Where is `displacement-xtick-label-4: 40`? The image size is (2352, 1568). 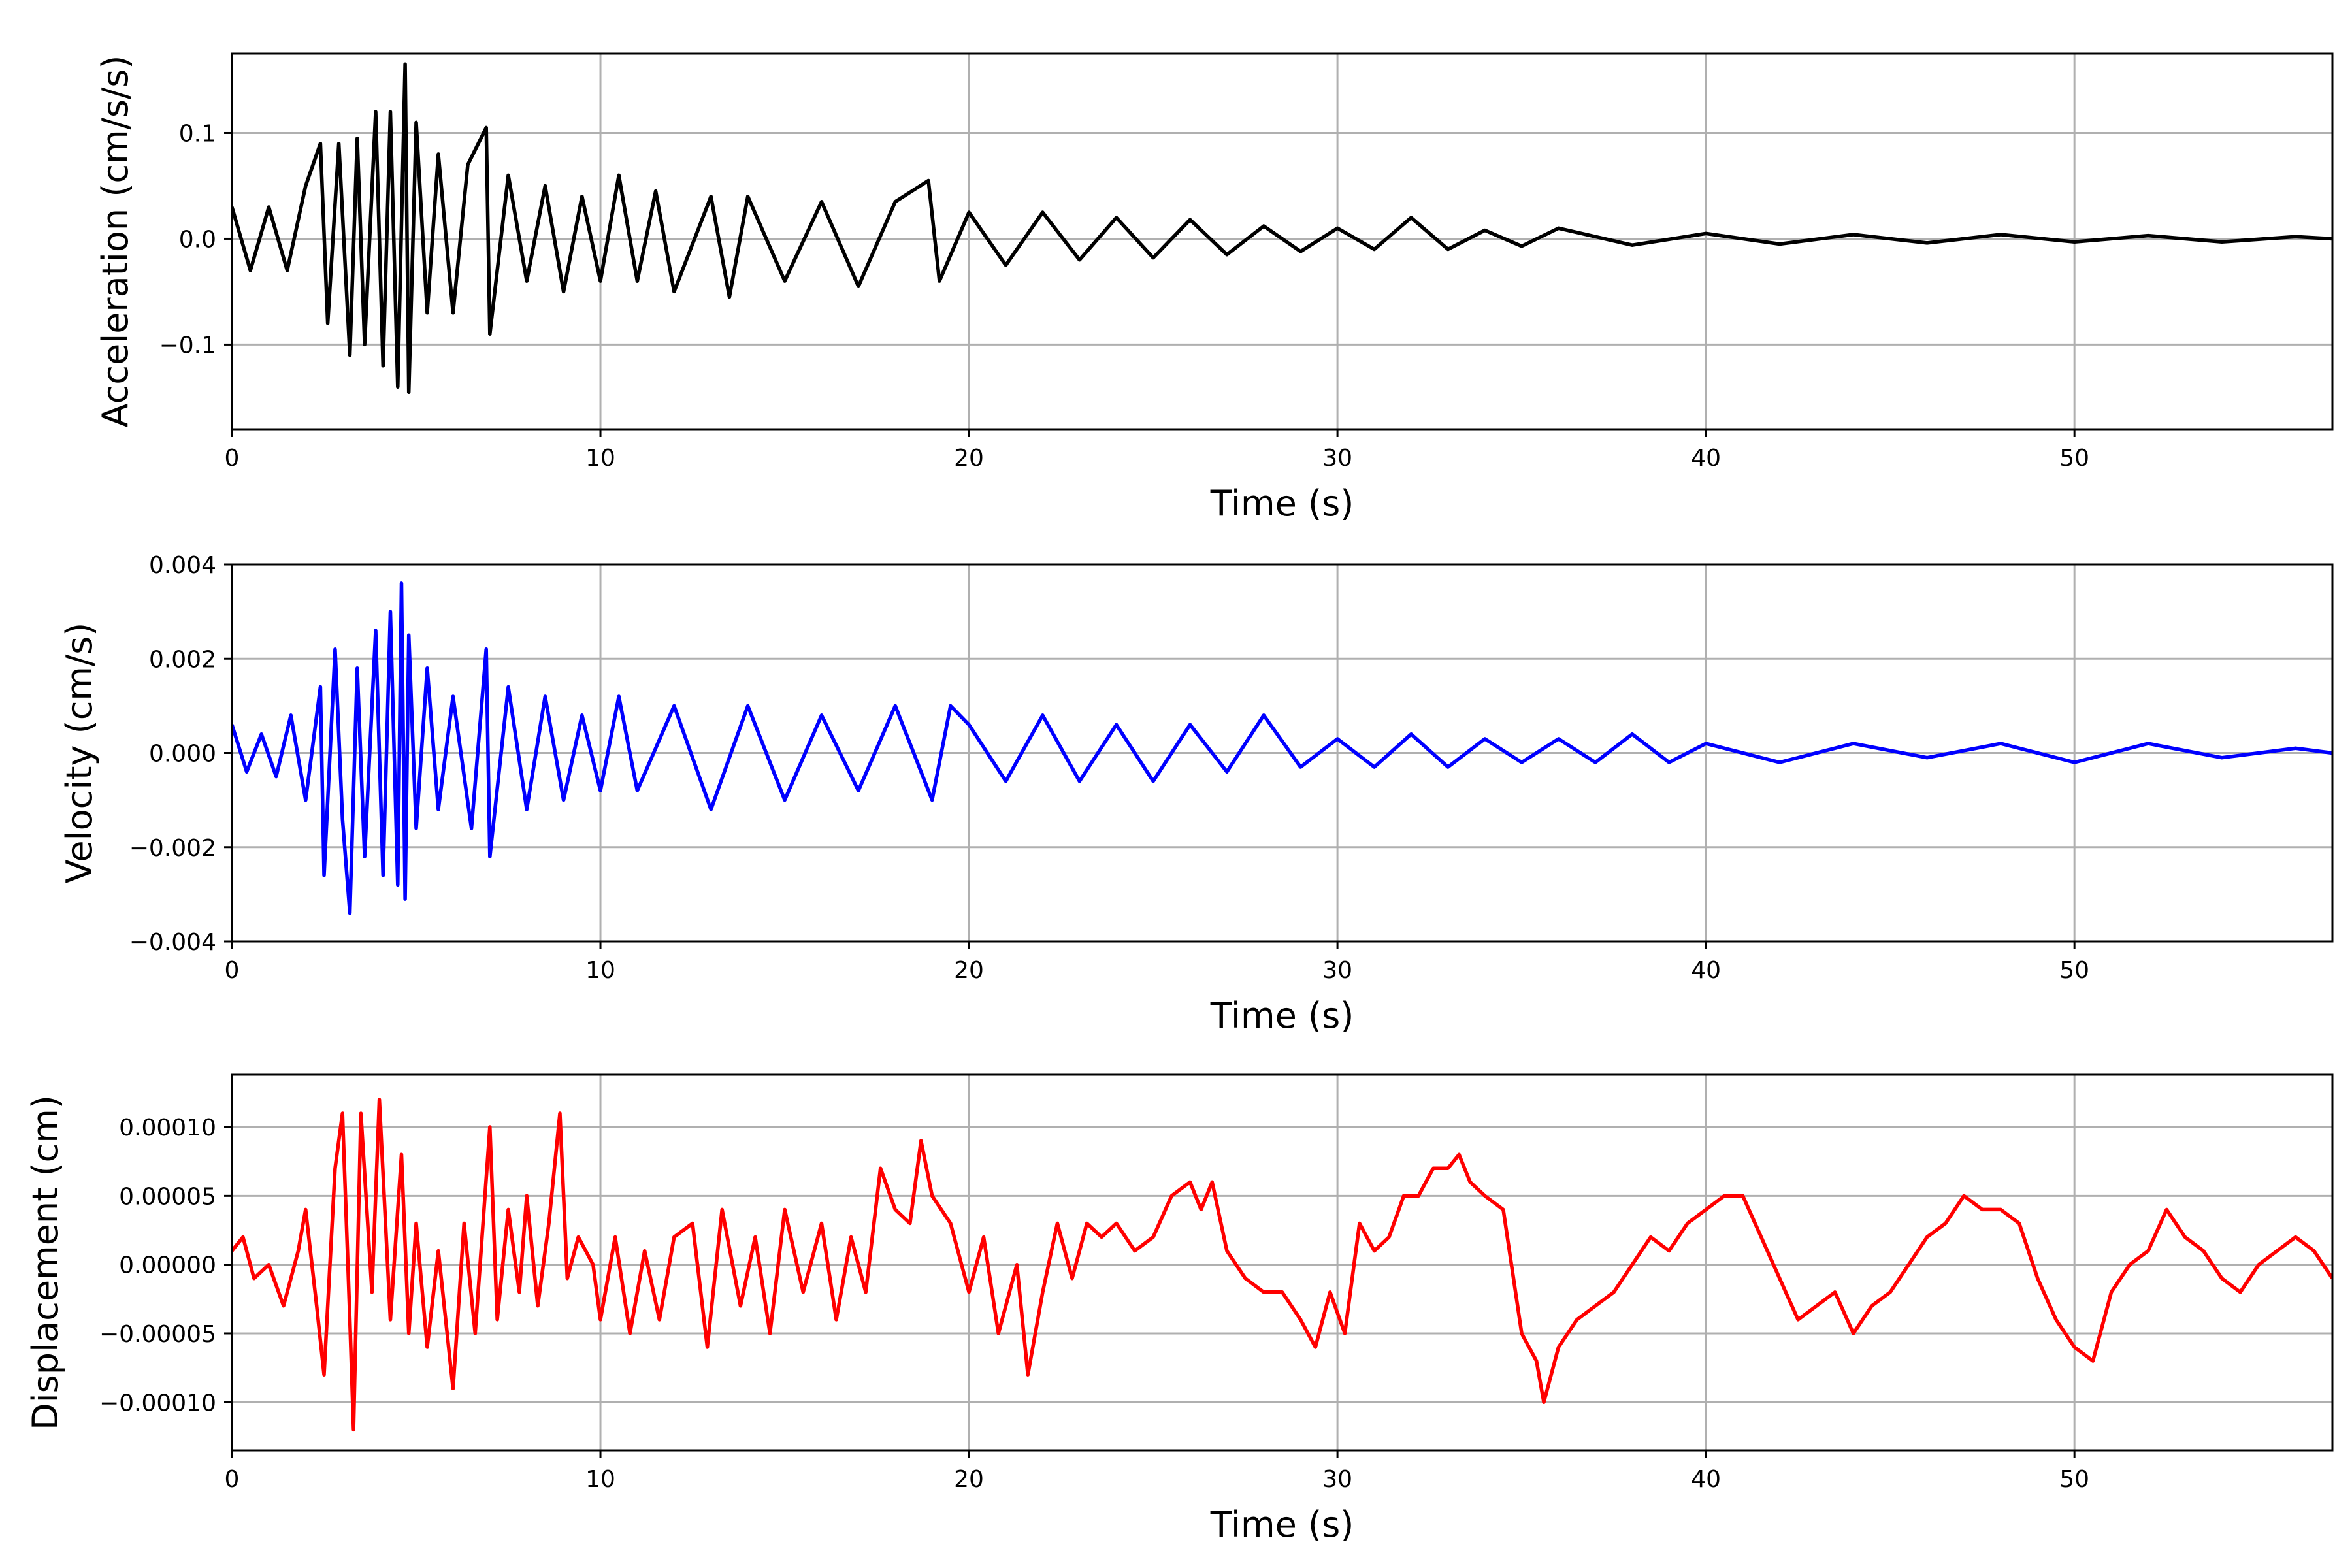
displacement-xtick-label-4: 40 is located at coordinates (1706, 1479).